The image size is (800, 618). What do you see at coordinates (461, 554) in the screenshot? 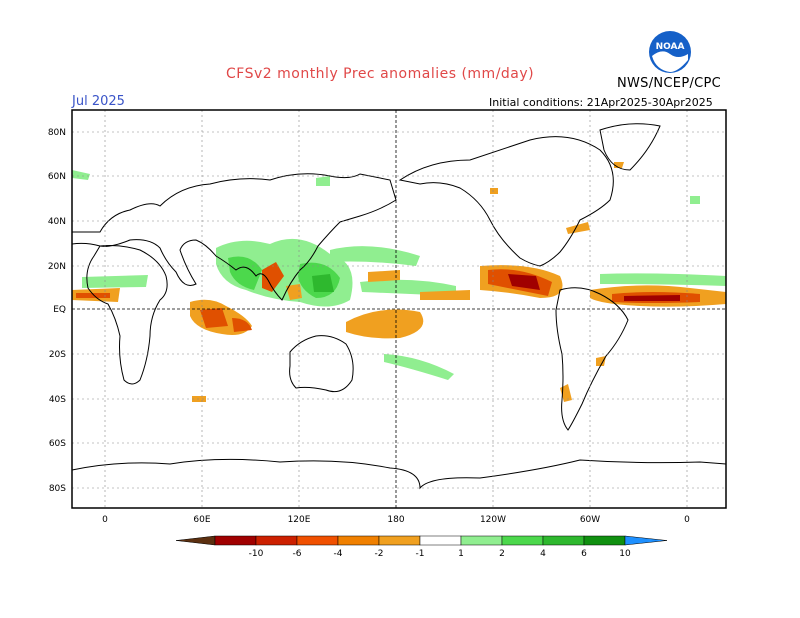
I see `colorbar-label: 1` at bounding box center [461, 554].